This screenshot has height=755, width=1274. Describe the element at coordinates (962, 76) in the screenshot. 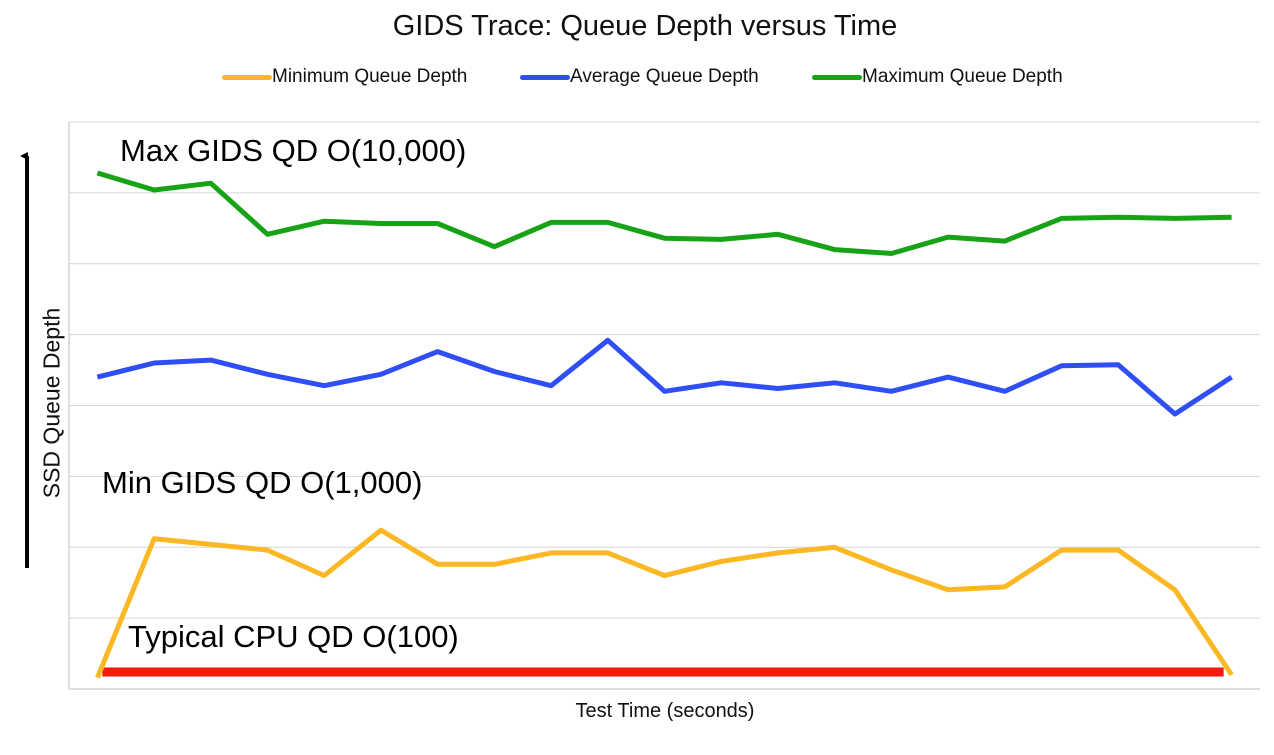

I see `legend-label-maximum: Maximum Queue Depth` at that location.